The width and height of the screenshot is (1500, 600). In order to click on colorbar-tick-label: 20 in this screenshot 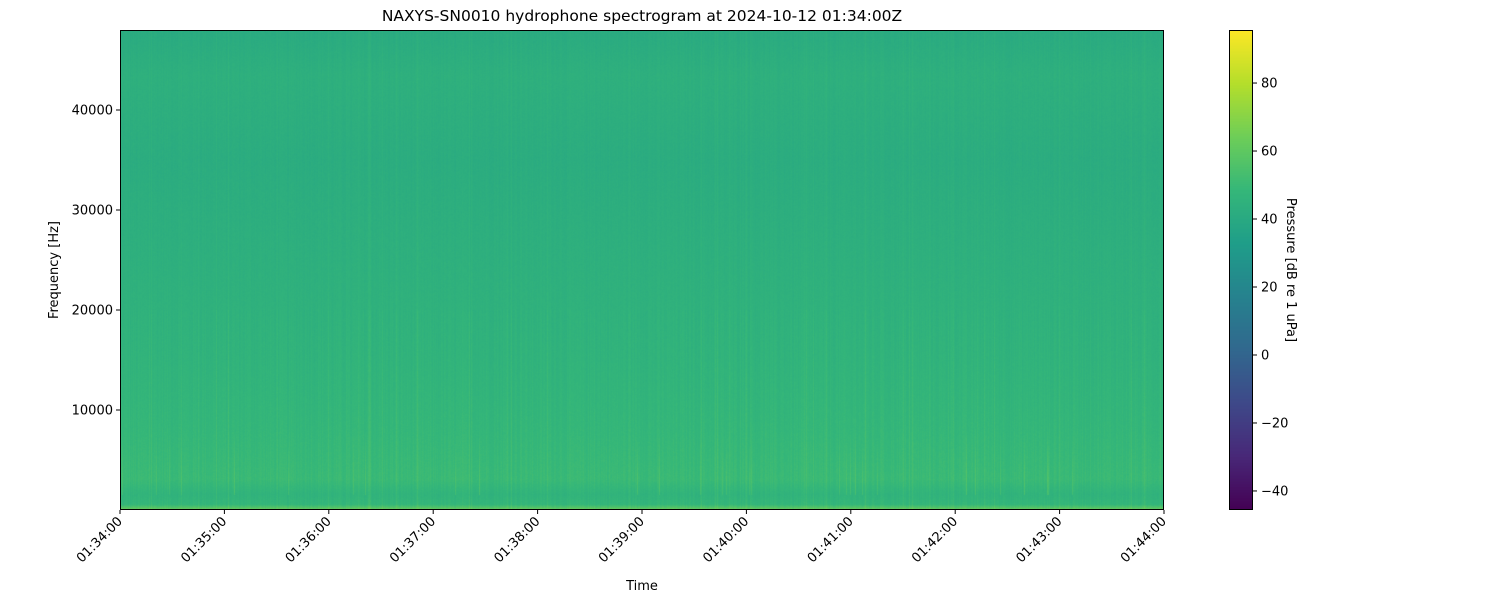, I will do `click(1269, 287)`.